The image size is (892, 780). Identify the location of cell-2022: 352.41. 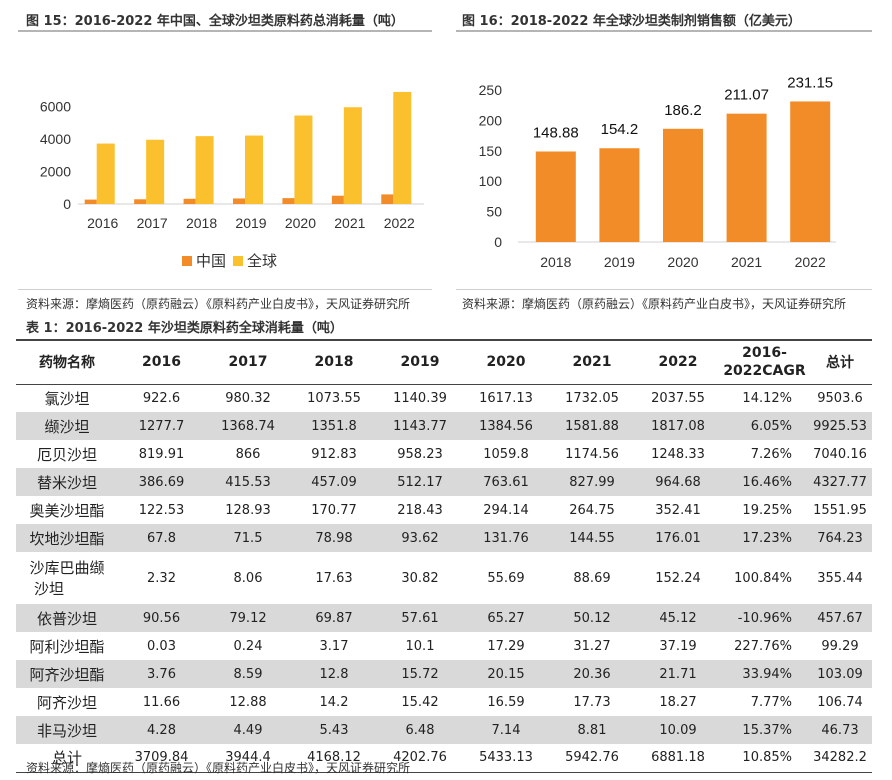
(678, 510).